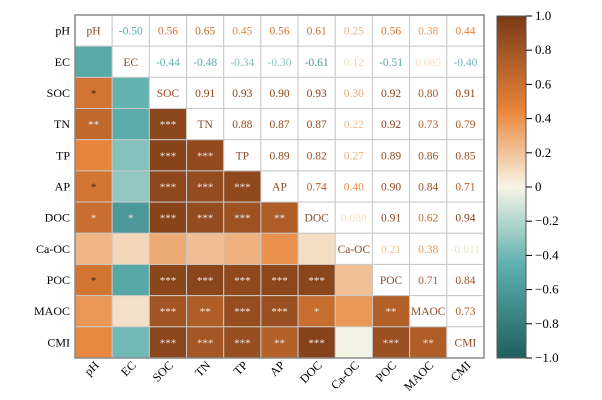 The height and width of the screenshot is (400, 602). What do you see at coordinates (465, 248) in the screenshot?
I see `heatmap-cell: -0.011` at bounding box center [465, 248].